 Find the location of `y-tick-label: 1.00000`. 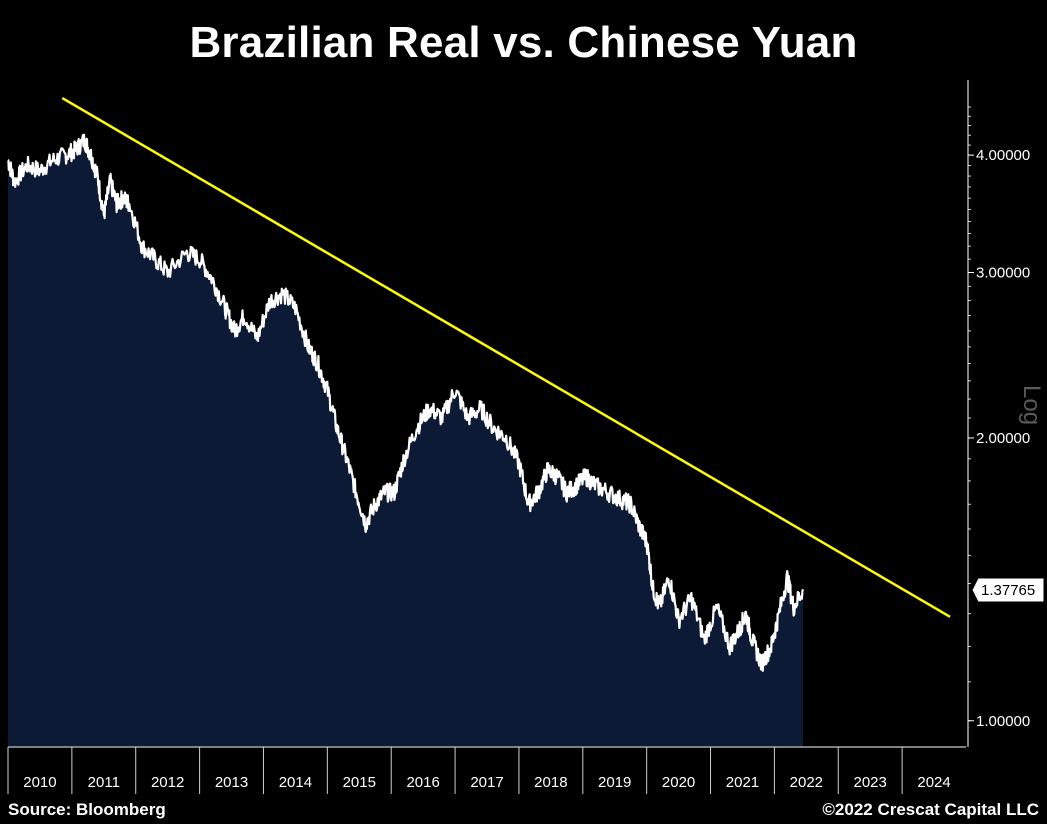

y-tick-label: 1.00000 is located at coordinates (1003, 721).